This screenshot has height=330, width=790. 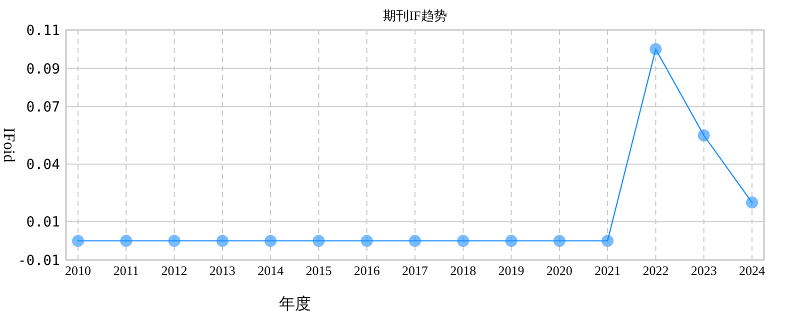 I want to click on x-tick-label: 2021, so click(x=607, y=270).